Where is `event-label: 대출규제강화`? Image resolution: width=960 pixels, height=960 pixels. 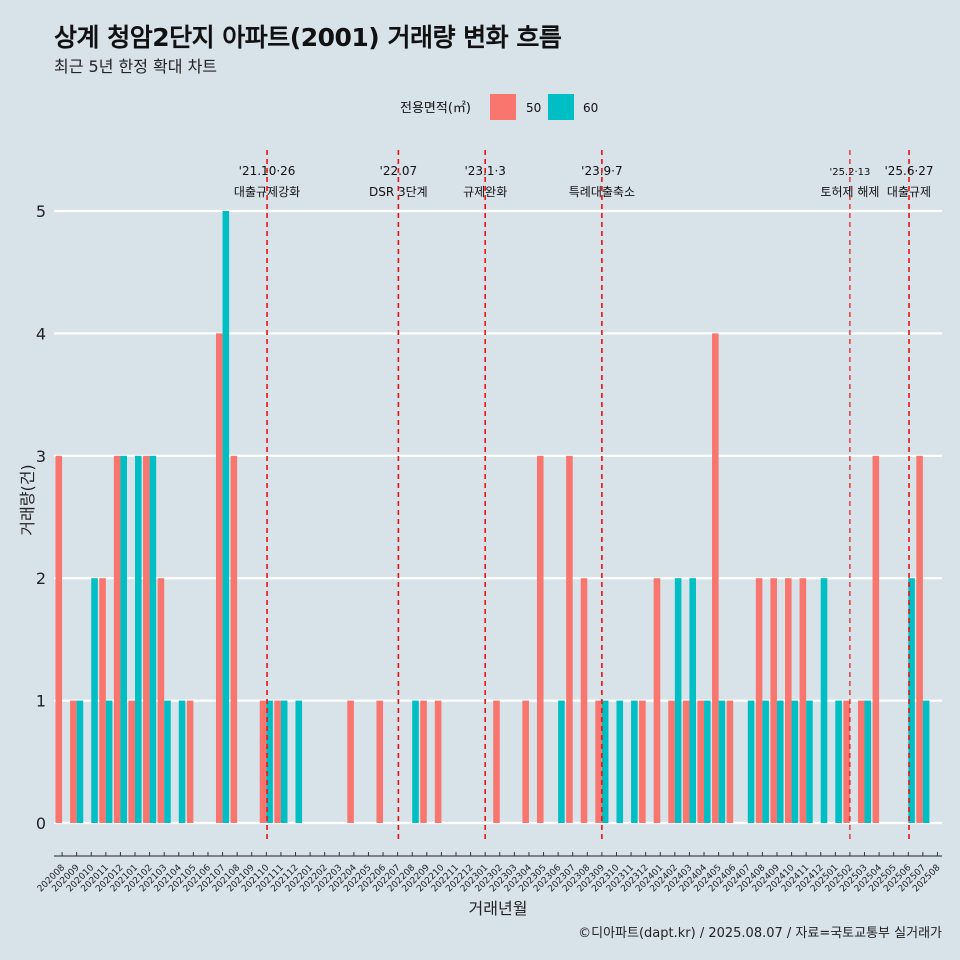 event-label: 대출규제강화 is located at coordinates (267, 192).